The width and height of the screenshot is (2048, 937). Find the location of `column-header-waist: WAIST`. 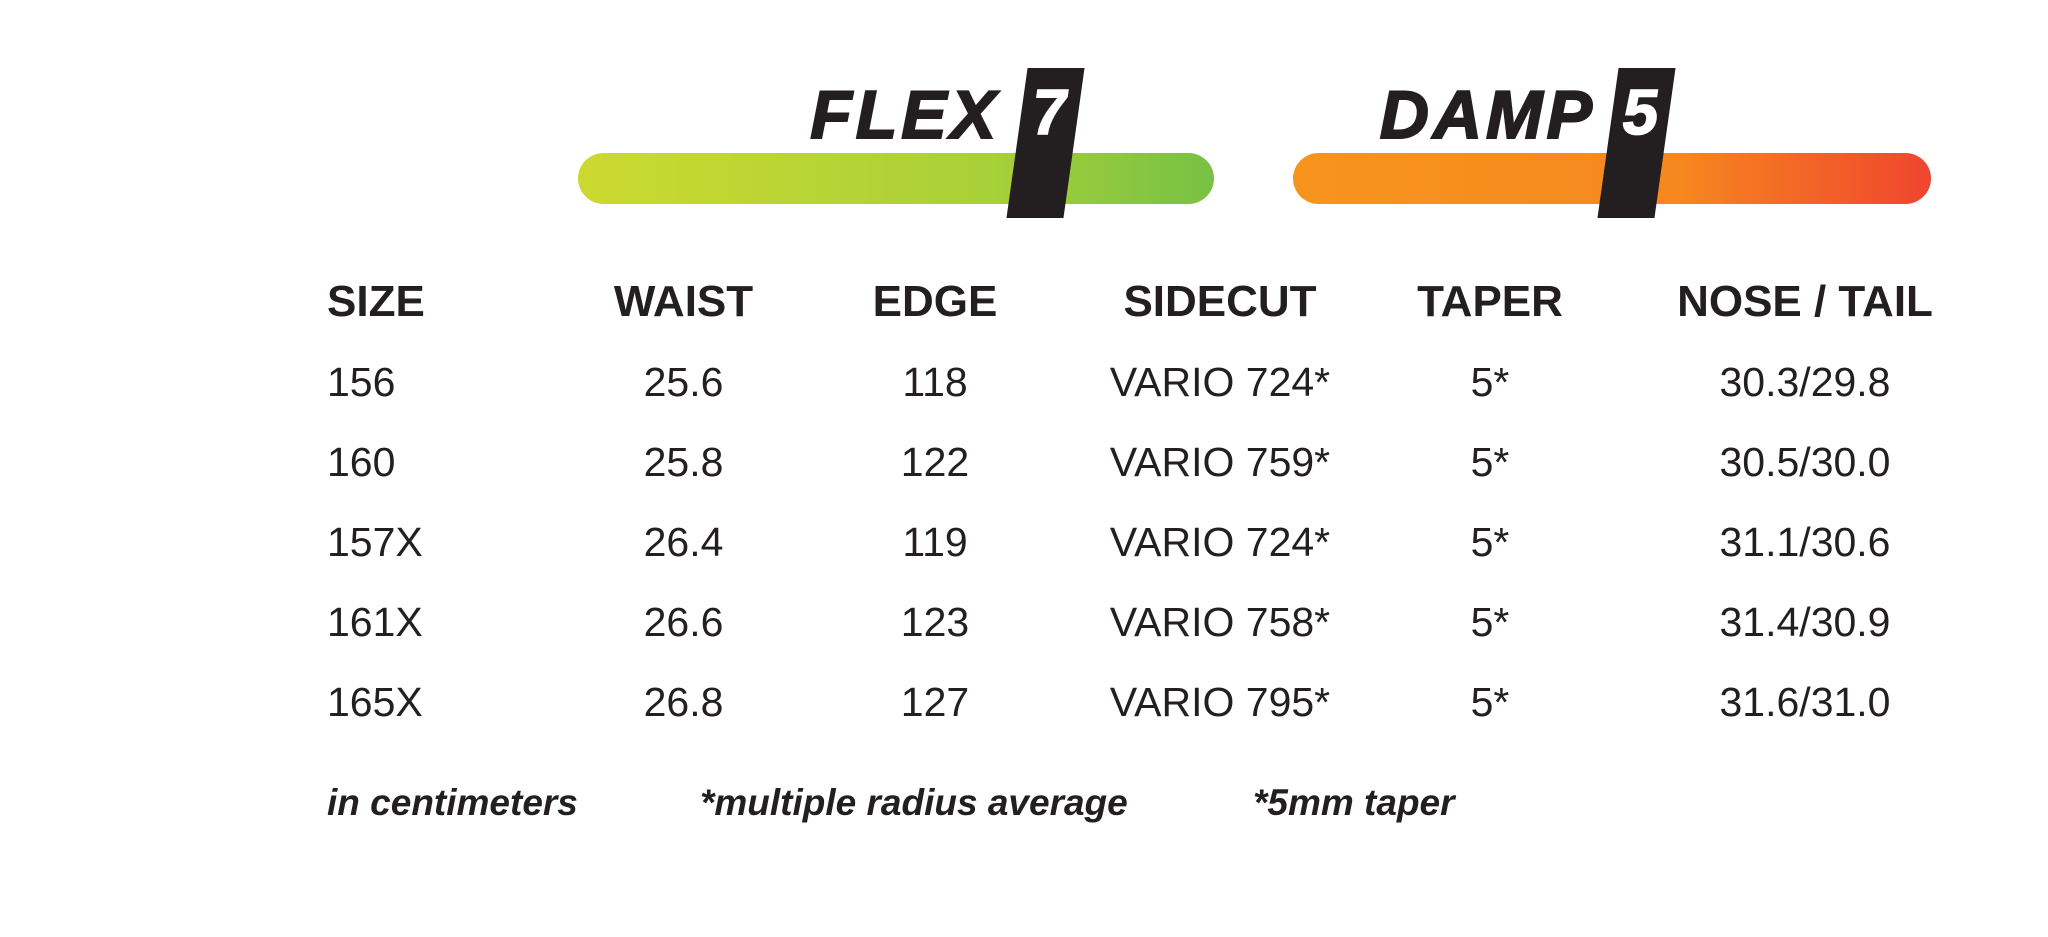

column-header-waist: WAIST is located at coordinates (683, 301).